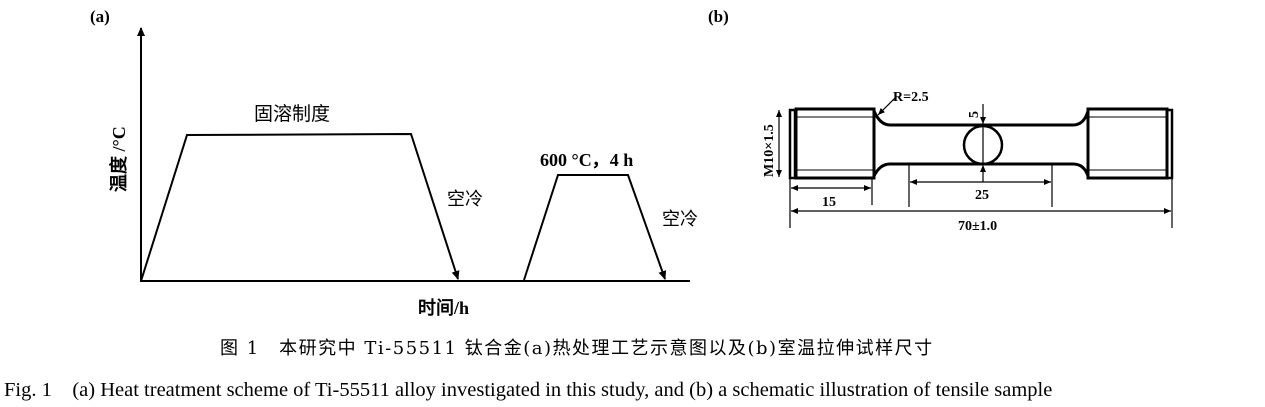 The image size is (1265, 407). Describe the element at coordinates (586, 160) in the screenshot. I see `aging-label: 600 °C，4 h` at that location.